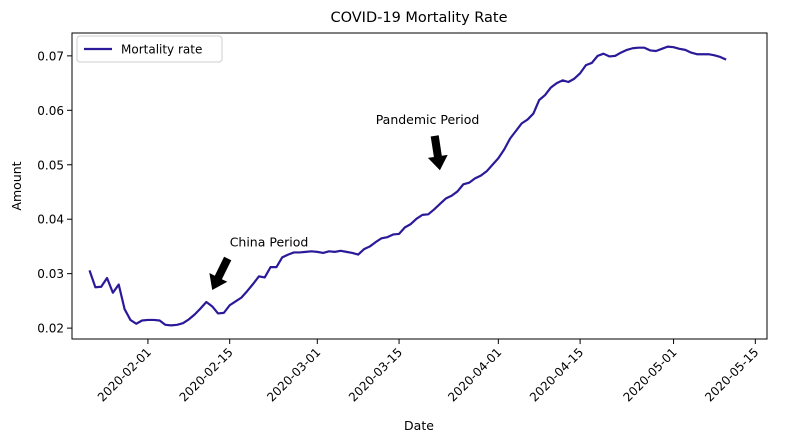 The height and width of the screenshot is (444, 808). Describe the element at coordinates (269, 241) in the screenshot. I see `annotation-label: China Period` at that location.